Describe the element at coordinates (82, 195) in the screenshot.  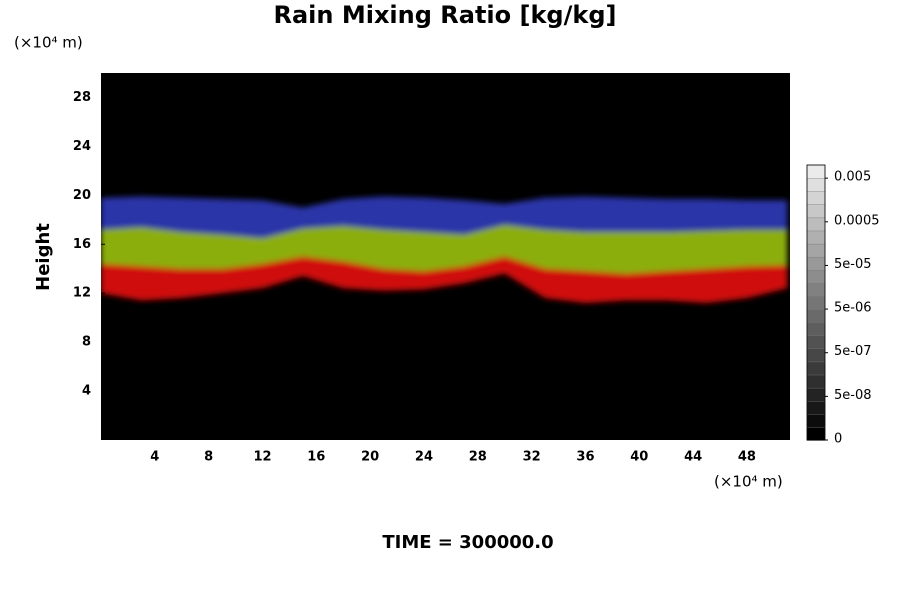
I see `y-tick-label: 20` at that location.